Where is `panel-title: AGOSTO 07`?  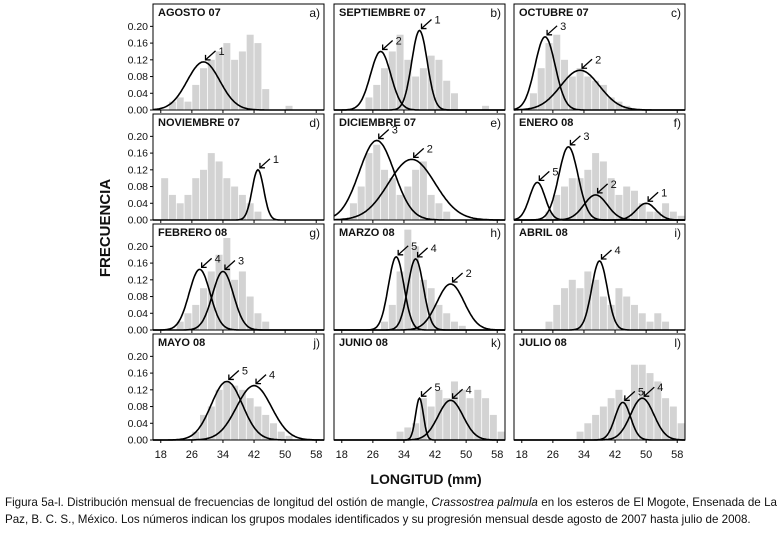
panel-title: AGOSTO 07 is located at coordinates (189, 13).